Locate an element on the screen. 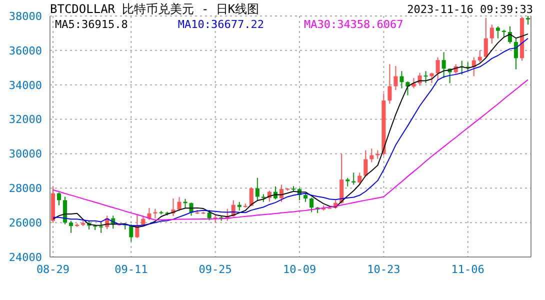 Image resolution: width=545 pixels, height=300 pixels. x-tick-label: 08-29 is located at coordinates (53, 269).